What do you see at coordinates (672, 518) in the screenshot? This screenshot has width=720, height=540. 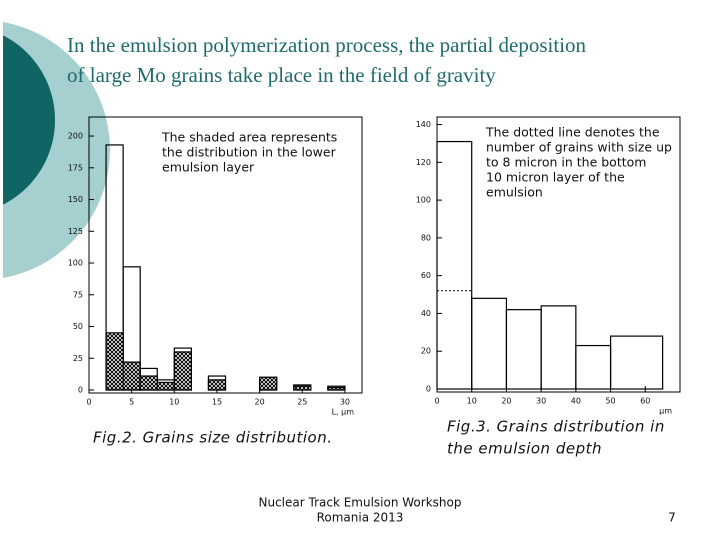 I see `page-number: 7` at bounding box center [672, 518].